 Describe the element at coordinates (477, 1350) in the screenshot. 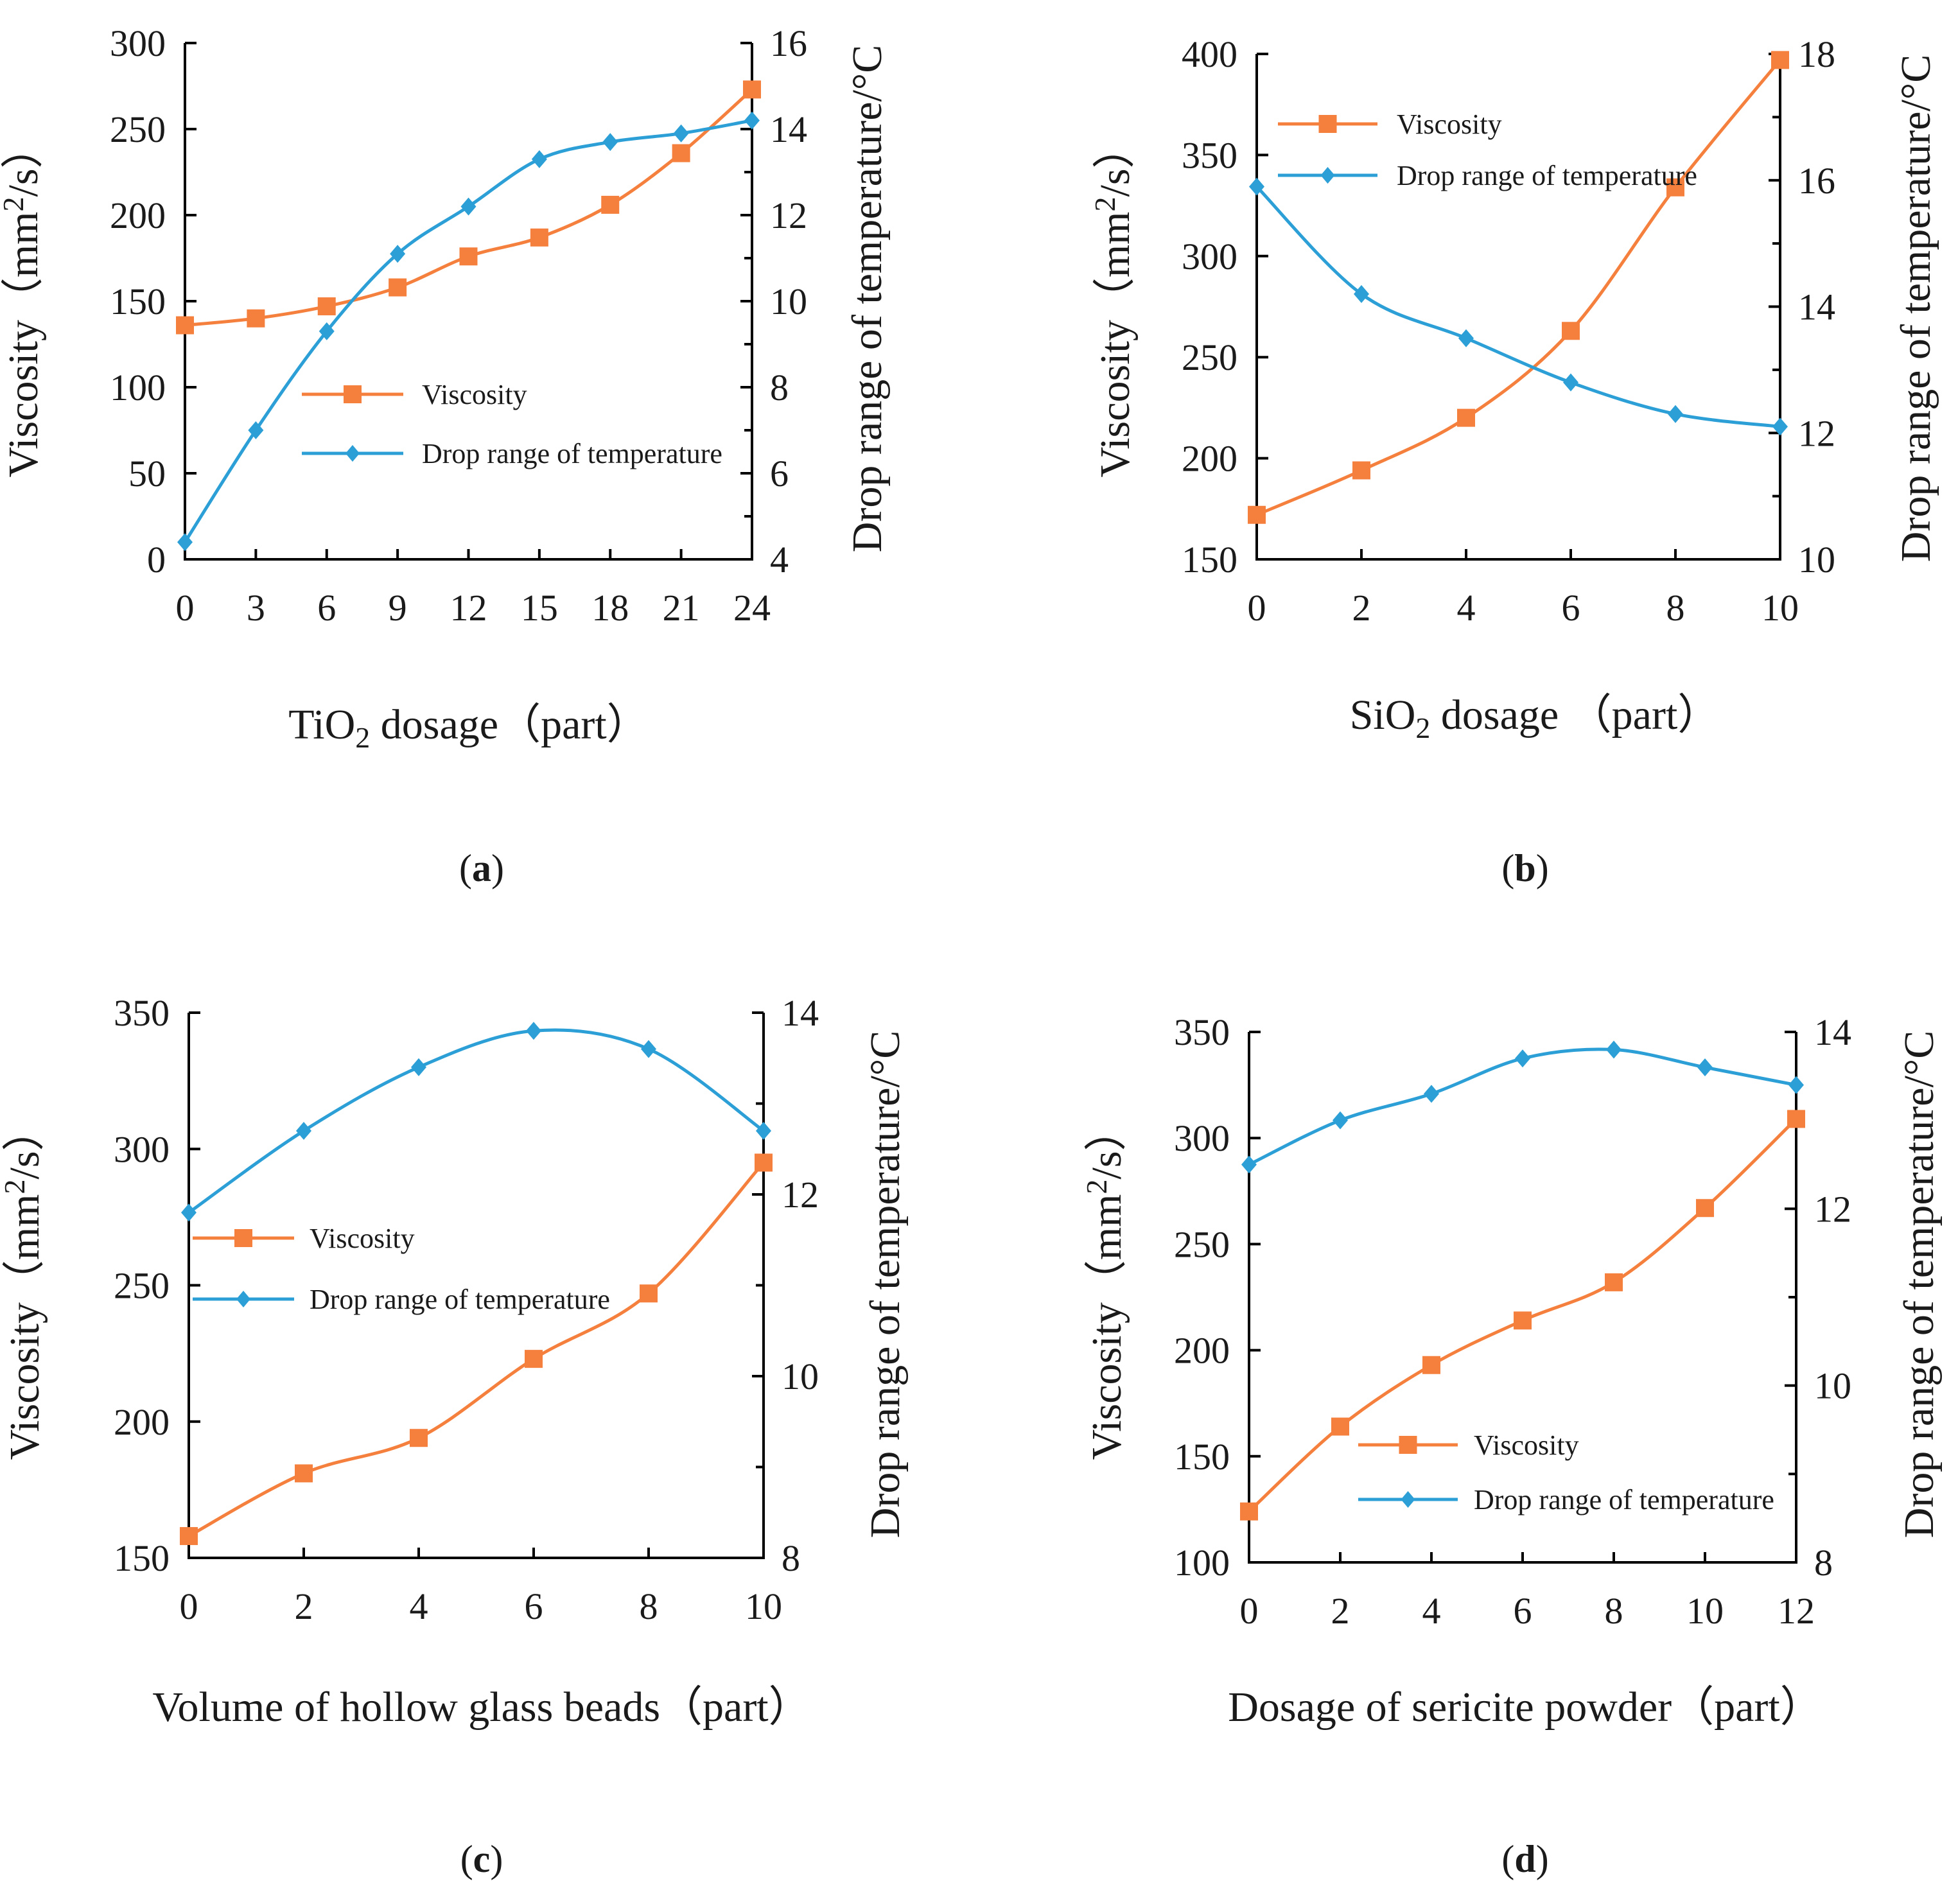

I see `viscosity-series-line` at that location.